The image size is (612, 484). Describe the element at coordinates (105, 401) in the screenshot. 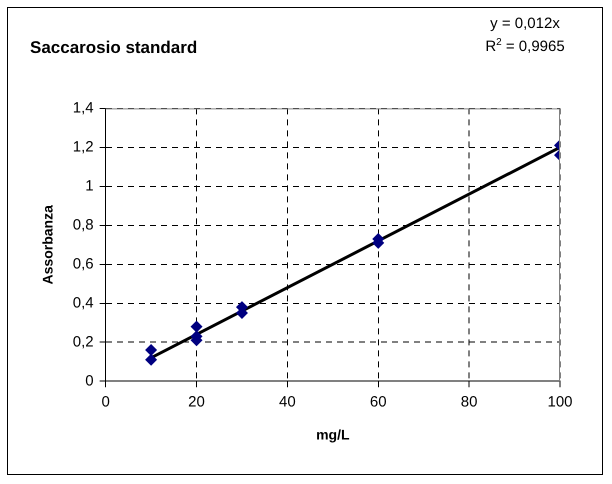

I see `x-tick-label: 0` at that location.